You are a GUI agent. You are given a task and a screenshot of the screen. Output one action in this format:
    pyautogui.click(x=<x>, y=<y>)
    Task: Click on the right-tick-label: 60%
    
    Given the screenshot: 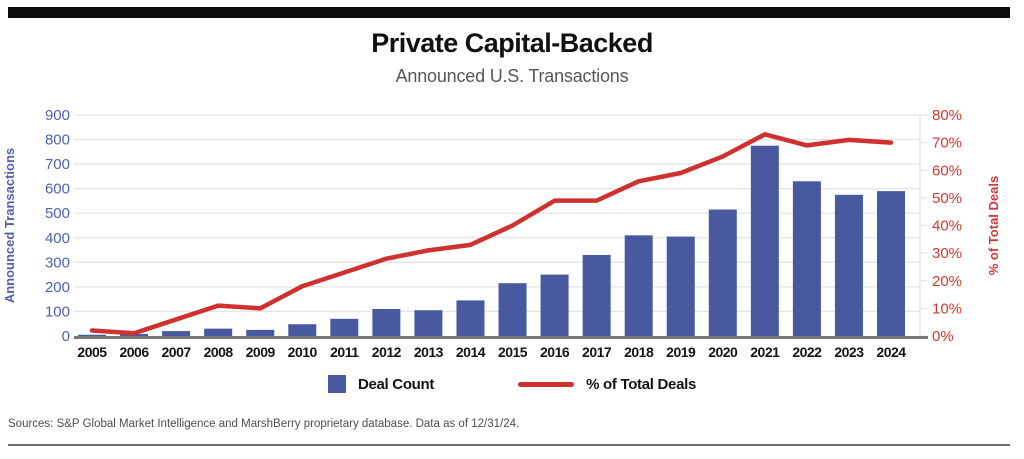 What is the action you would take?
    pyautogui.click(x=947, y=170)
    